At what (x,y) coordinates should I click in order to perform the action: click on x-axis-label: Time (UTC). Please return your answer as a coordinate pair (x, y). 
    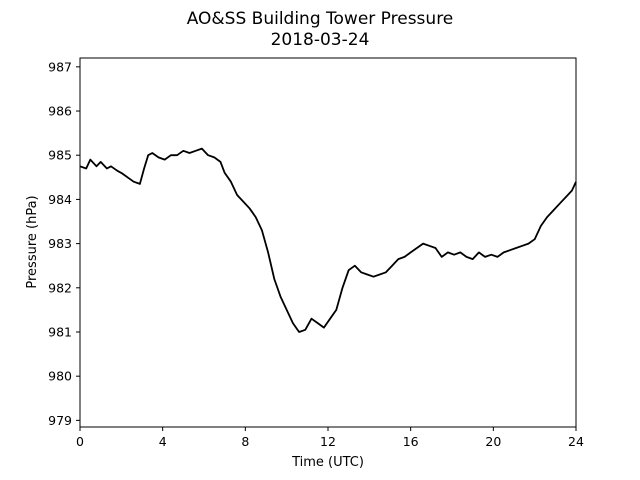
    Looking at the image, I should click on (327, 462).